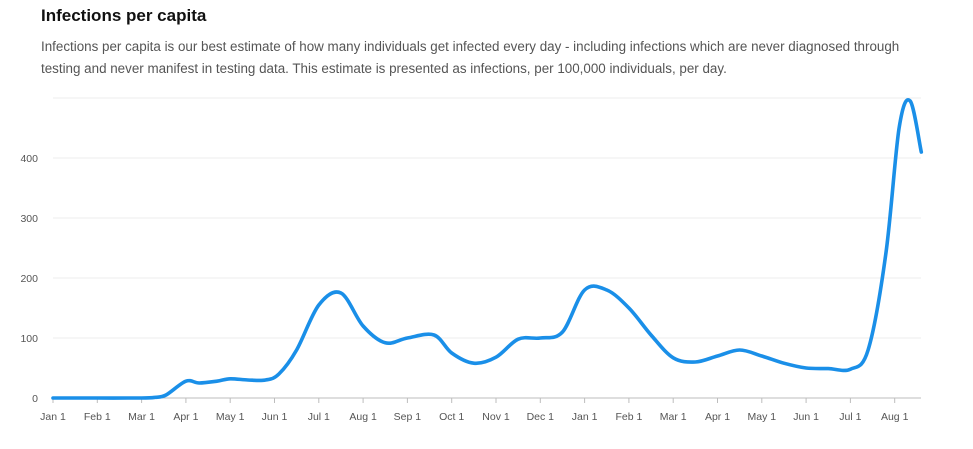  I want to click on y-tick-label: 400, so click(29, 159).